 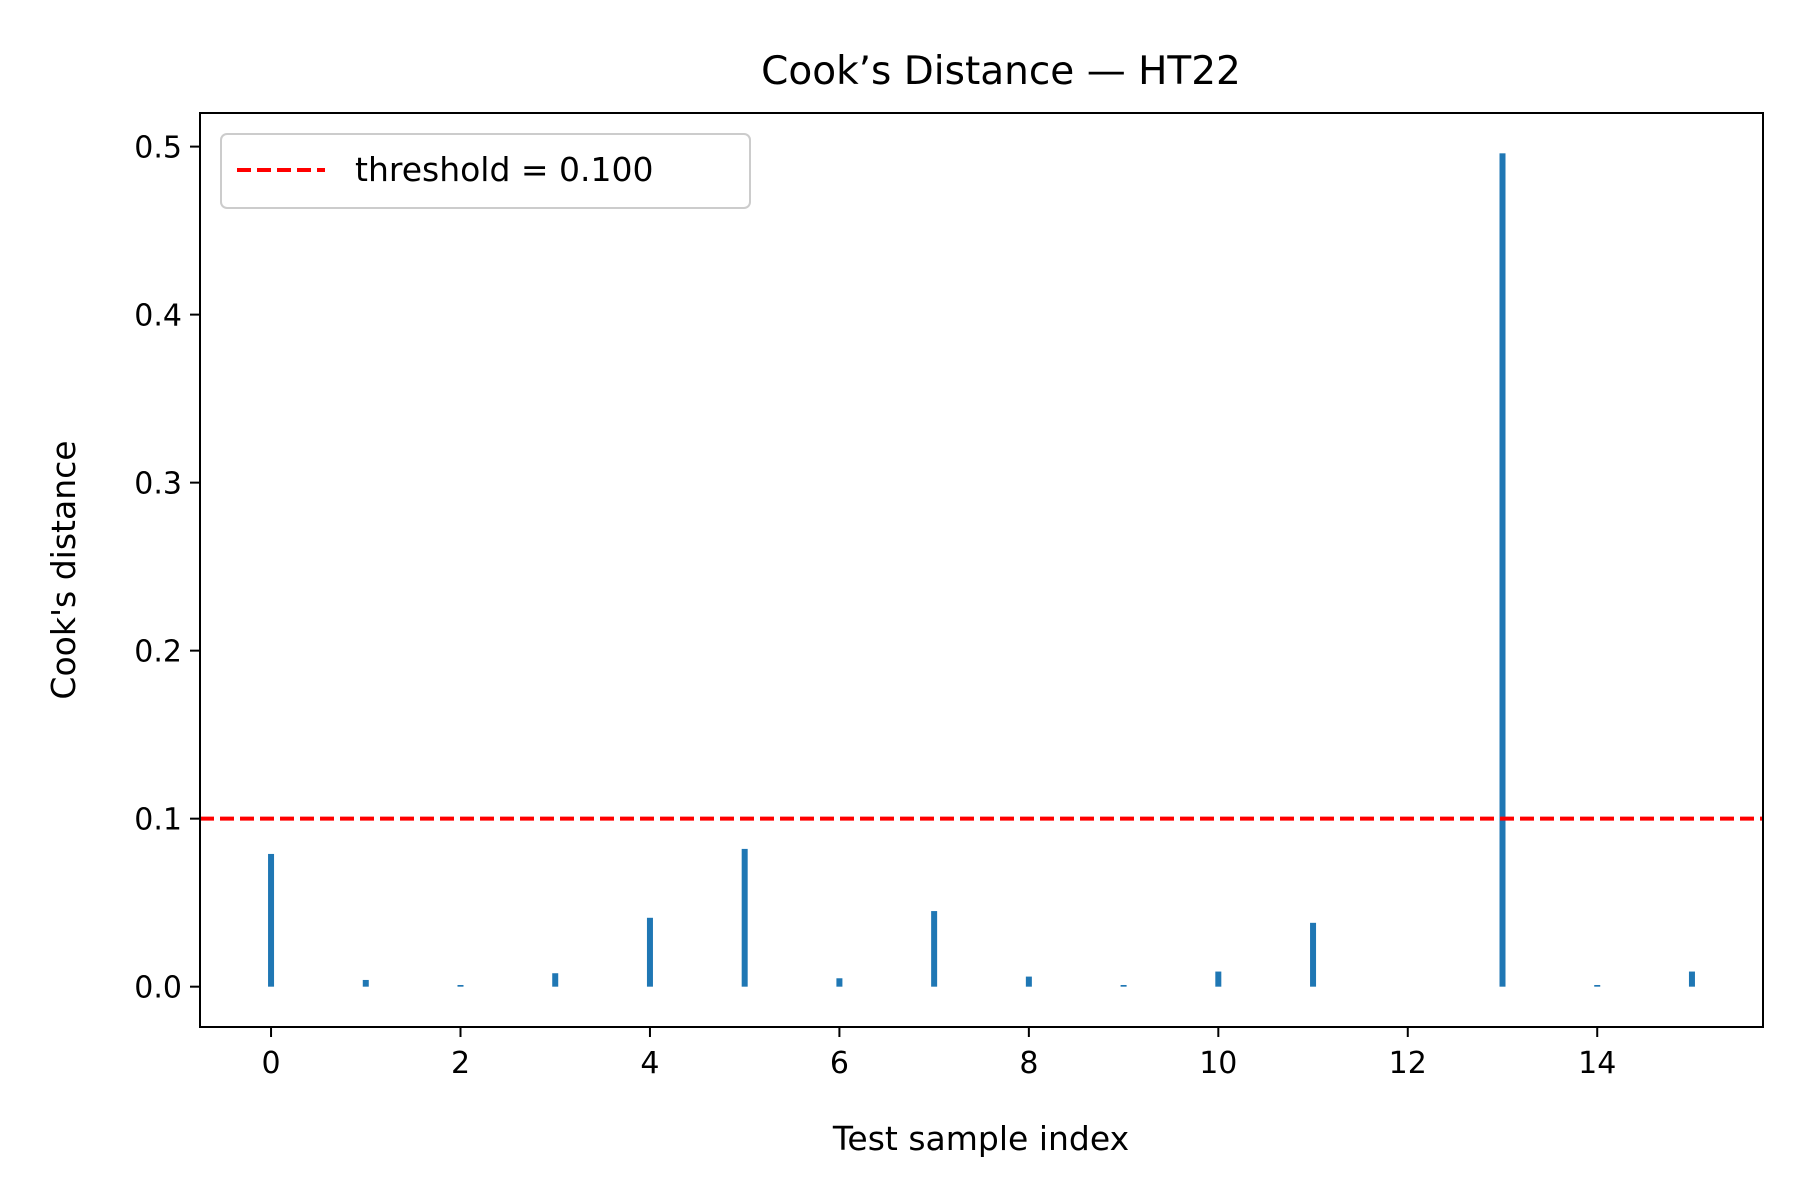 I want to click on y-tick-label: 0.2, so click(x=158, y=652).